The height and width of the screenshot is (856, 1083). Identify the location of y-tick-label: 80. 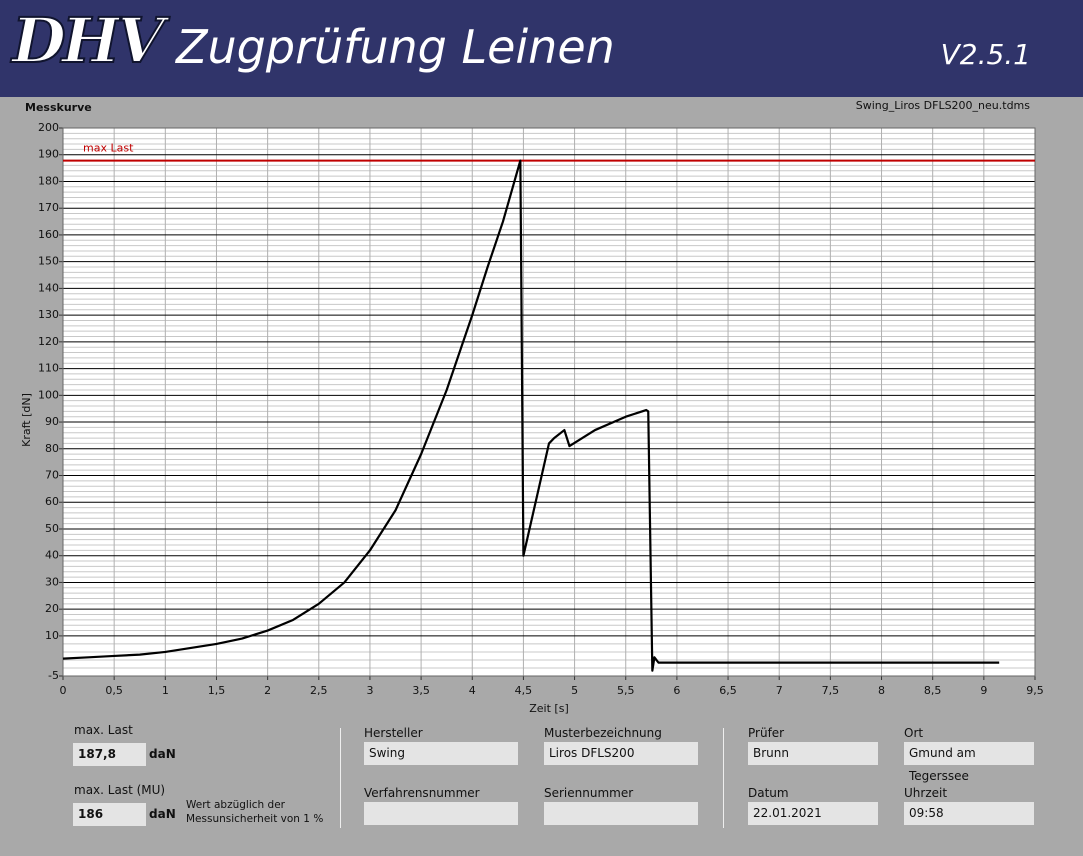
(52, 448).